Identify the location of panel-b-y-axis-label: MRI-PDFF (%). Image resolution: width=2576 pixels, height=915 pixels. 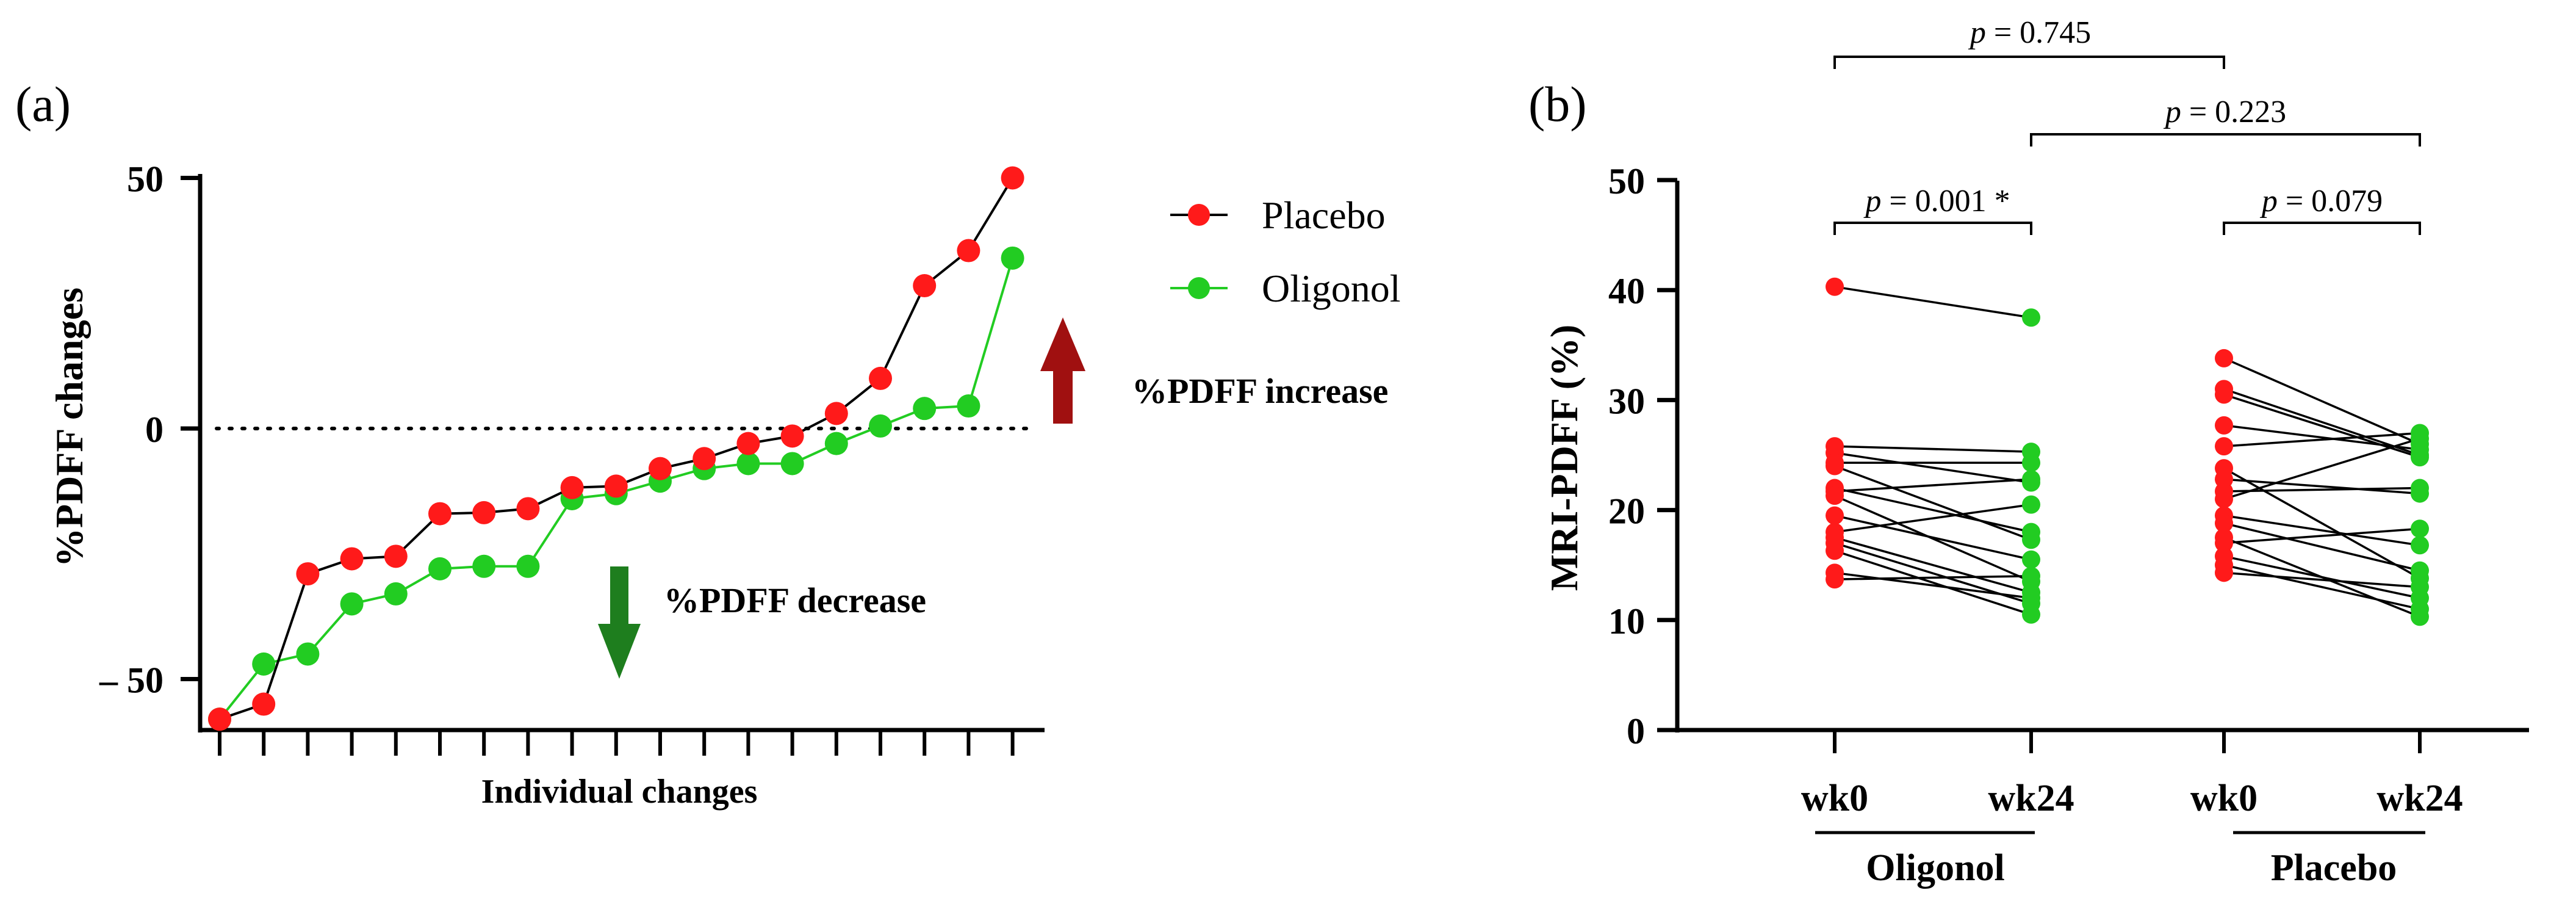
(1564, 458).